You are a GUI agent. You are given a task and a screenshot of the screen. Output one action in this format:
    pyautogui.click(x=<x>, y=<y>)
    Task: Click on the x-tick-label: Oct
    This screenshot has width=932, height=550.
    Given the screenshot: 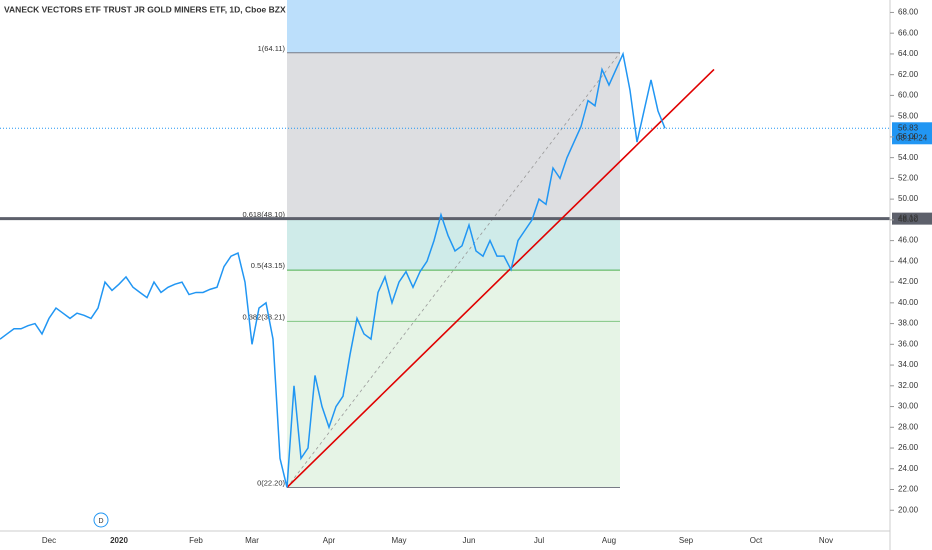 What is the action you would take?
    pyautogui.click(x=756, y=540)
    